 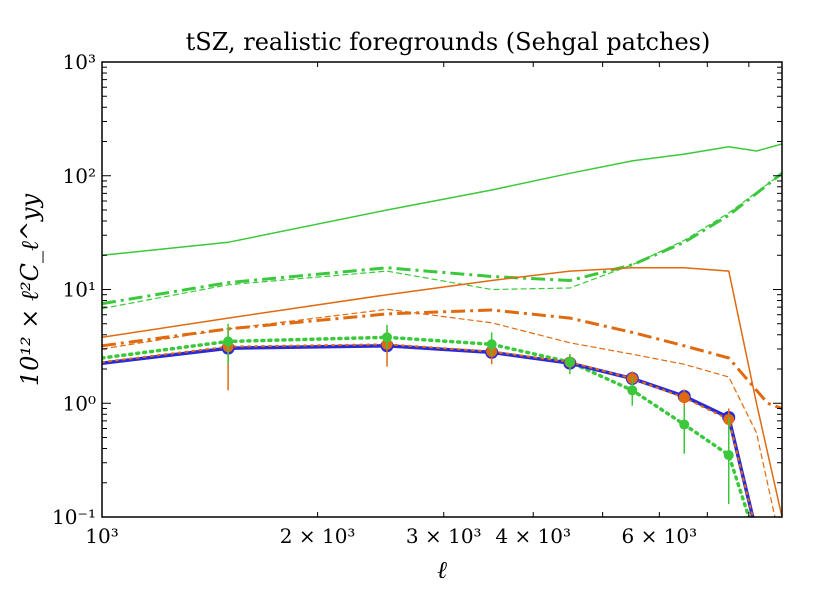 I want to click on x-tick-label: 3 × 10³, so click(x=444, y=536).